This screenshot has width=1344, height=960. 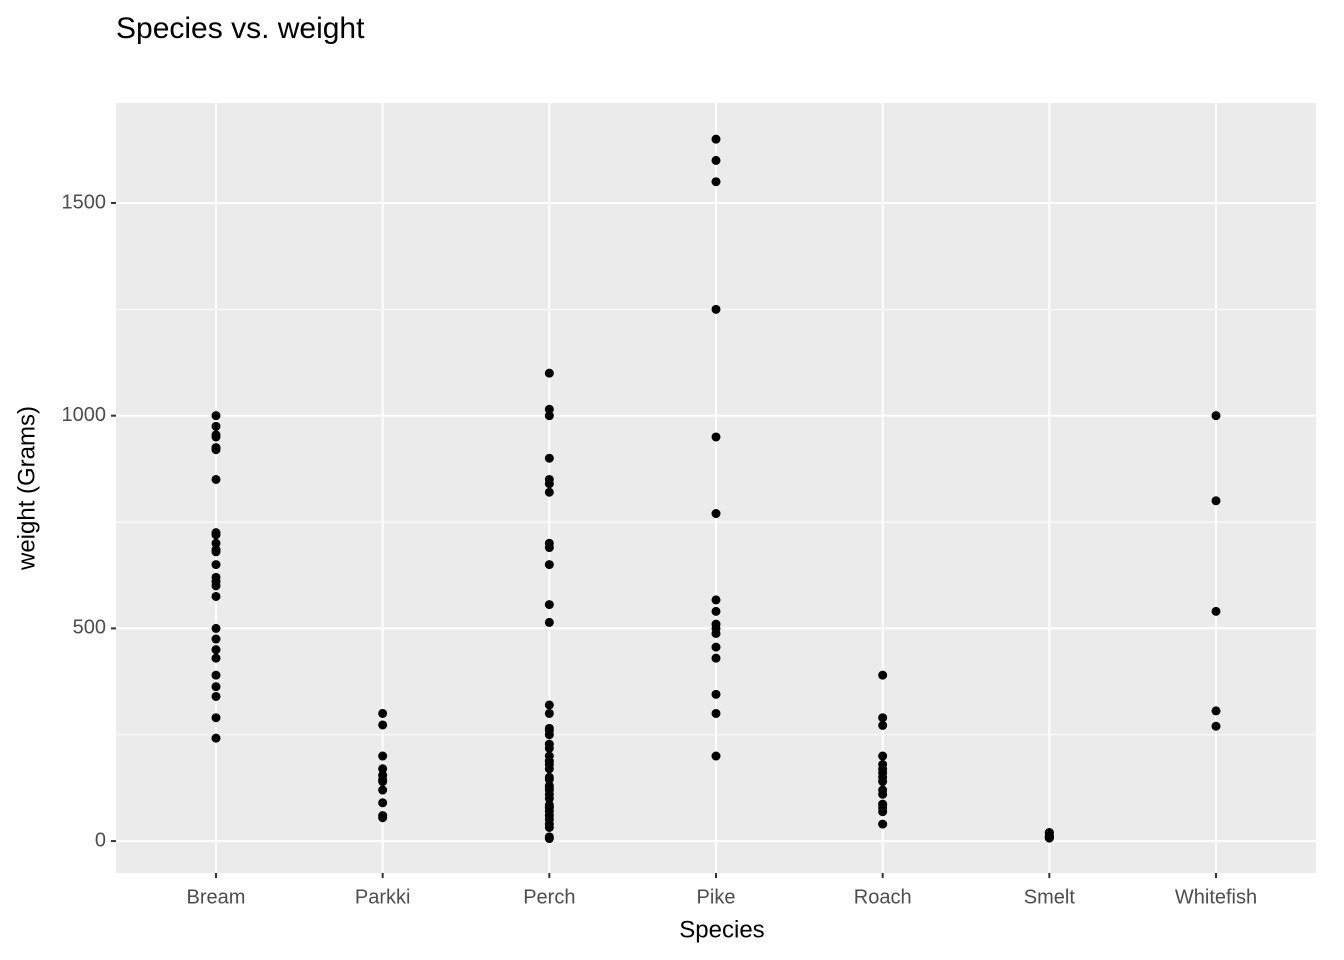 What do you see at coordinates (100, 840) in the screenshot?
I see `y-tick-label: 0` at bounding box center [100, 840].